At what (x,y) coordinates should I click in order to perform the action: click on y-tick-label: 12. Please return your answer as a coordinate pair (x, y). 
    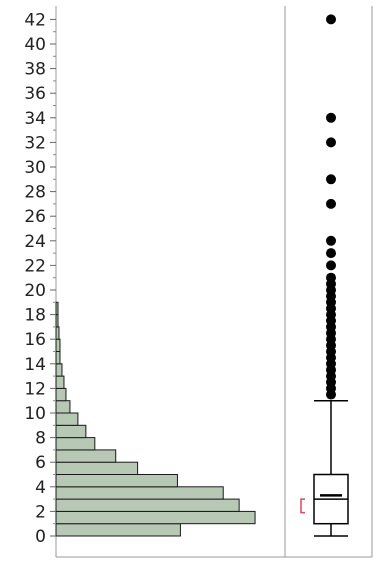
    Looking at the image, I should click on (35, 389).